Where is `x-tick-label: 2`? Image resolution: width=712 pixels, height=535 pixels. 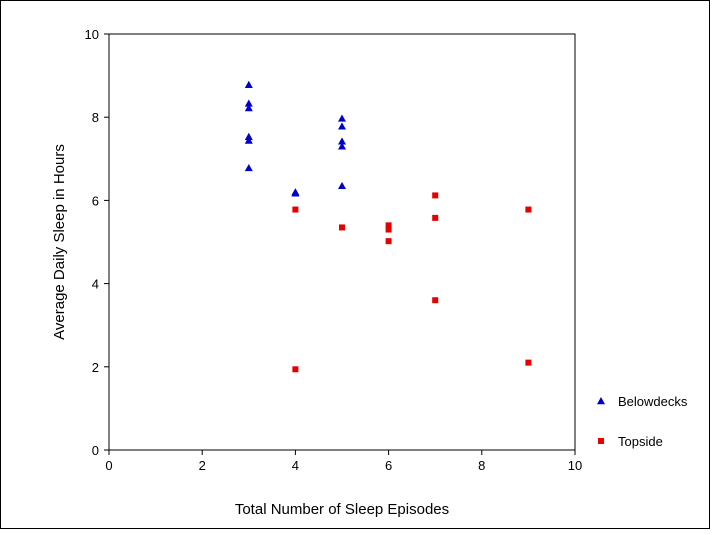 x-tick-label: 2 is located at coordinates (202, 465).